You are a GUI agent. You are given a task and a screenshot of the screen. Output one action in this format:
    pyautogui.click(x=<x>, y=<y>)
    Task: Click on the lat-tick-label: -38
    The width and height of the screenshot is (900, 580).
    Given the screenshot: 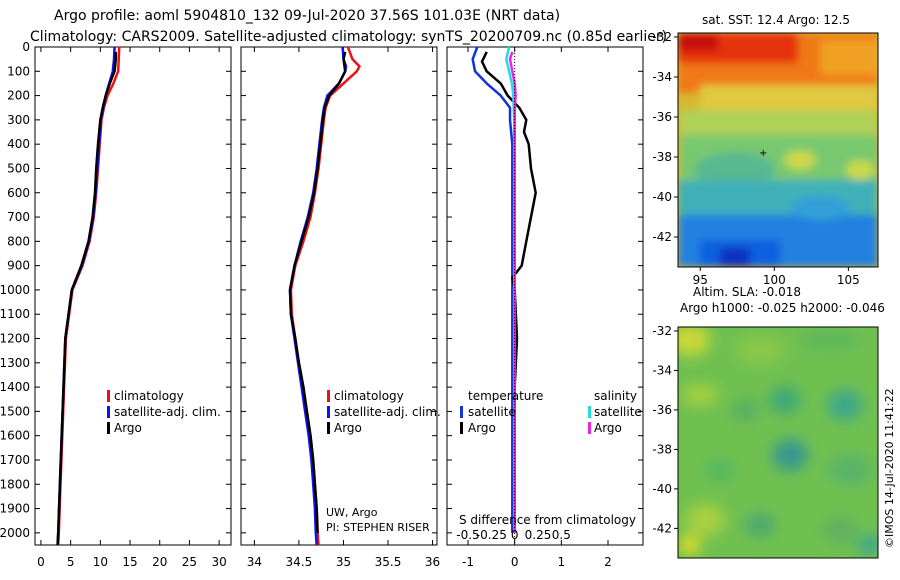 What is the action you would take?
    pyautogui.click(x=662, y=157)
    